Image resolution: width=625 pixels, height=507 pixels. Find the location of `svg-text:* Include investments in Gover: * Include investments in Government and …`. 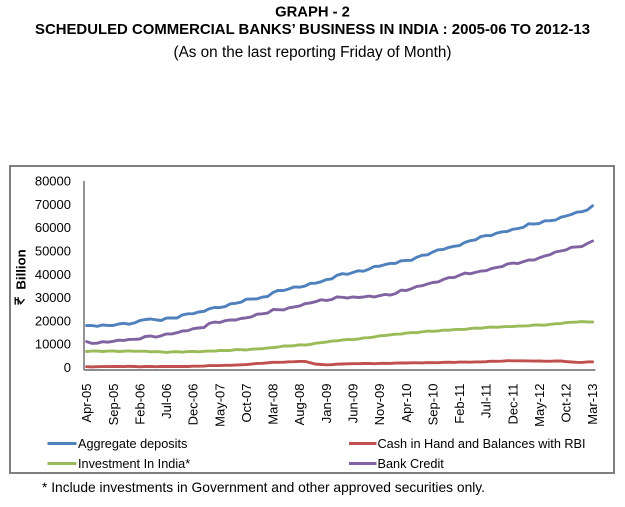

svg-text:* Include investments in Gover: * Include investments in Government and … is located at coordinates (263, 487).